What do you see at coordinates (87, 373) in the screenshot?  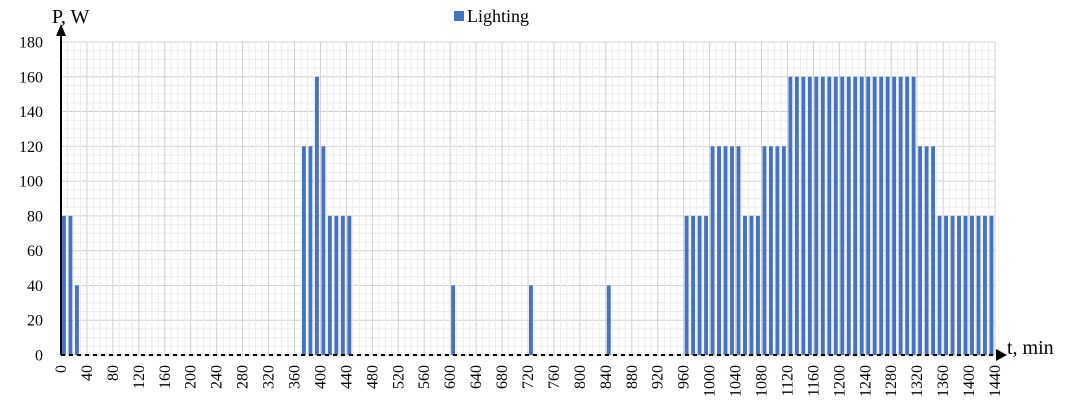 I see `x-tick-label: 40` at bounding box center [87, 373].